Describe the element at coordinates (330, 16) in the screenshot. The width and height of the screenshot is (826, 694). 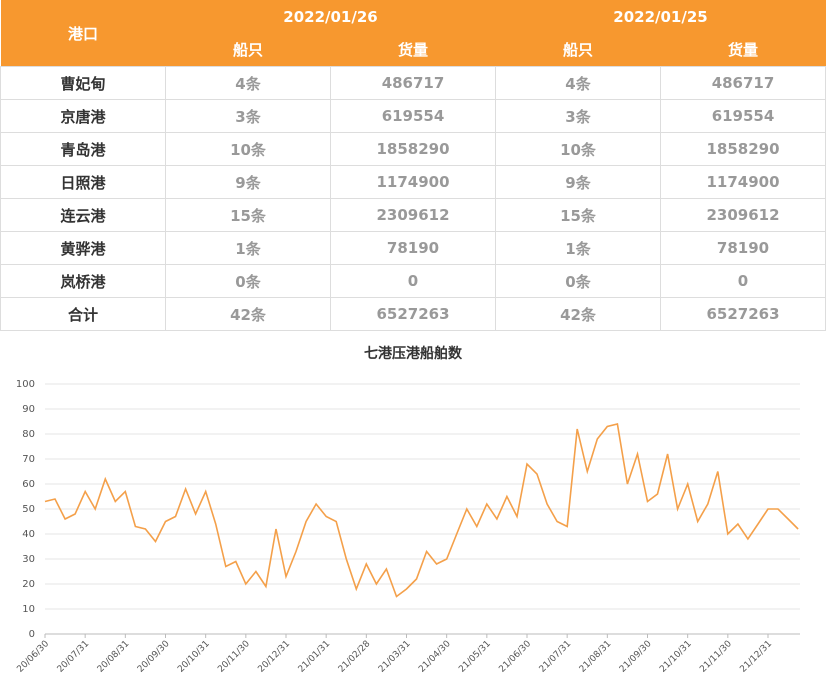
I see `header-date: 2022/01/26` at that location.